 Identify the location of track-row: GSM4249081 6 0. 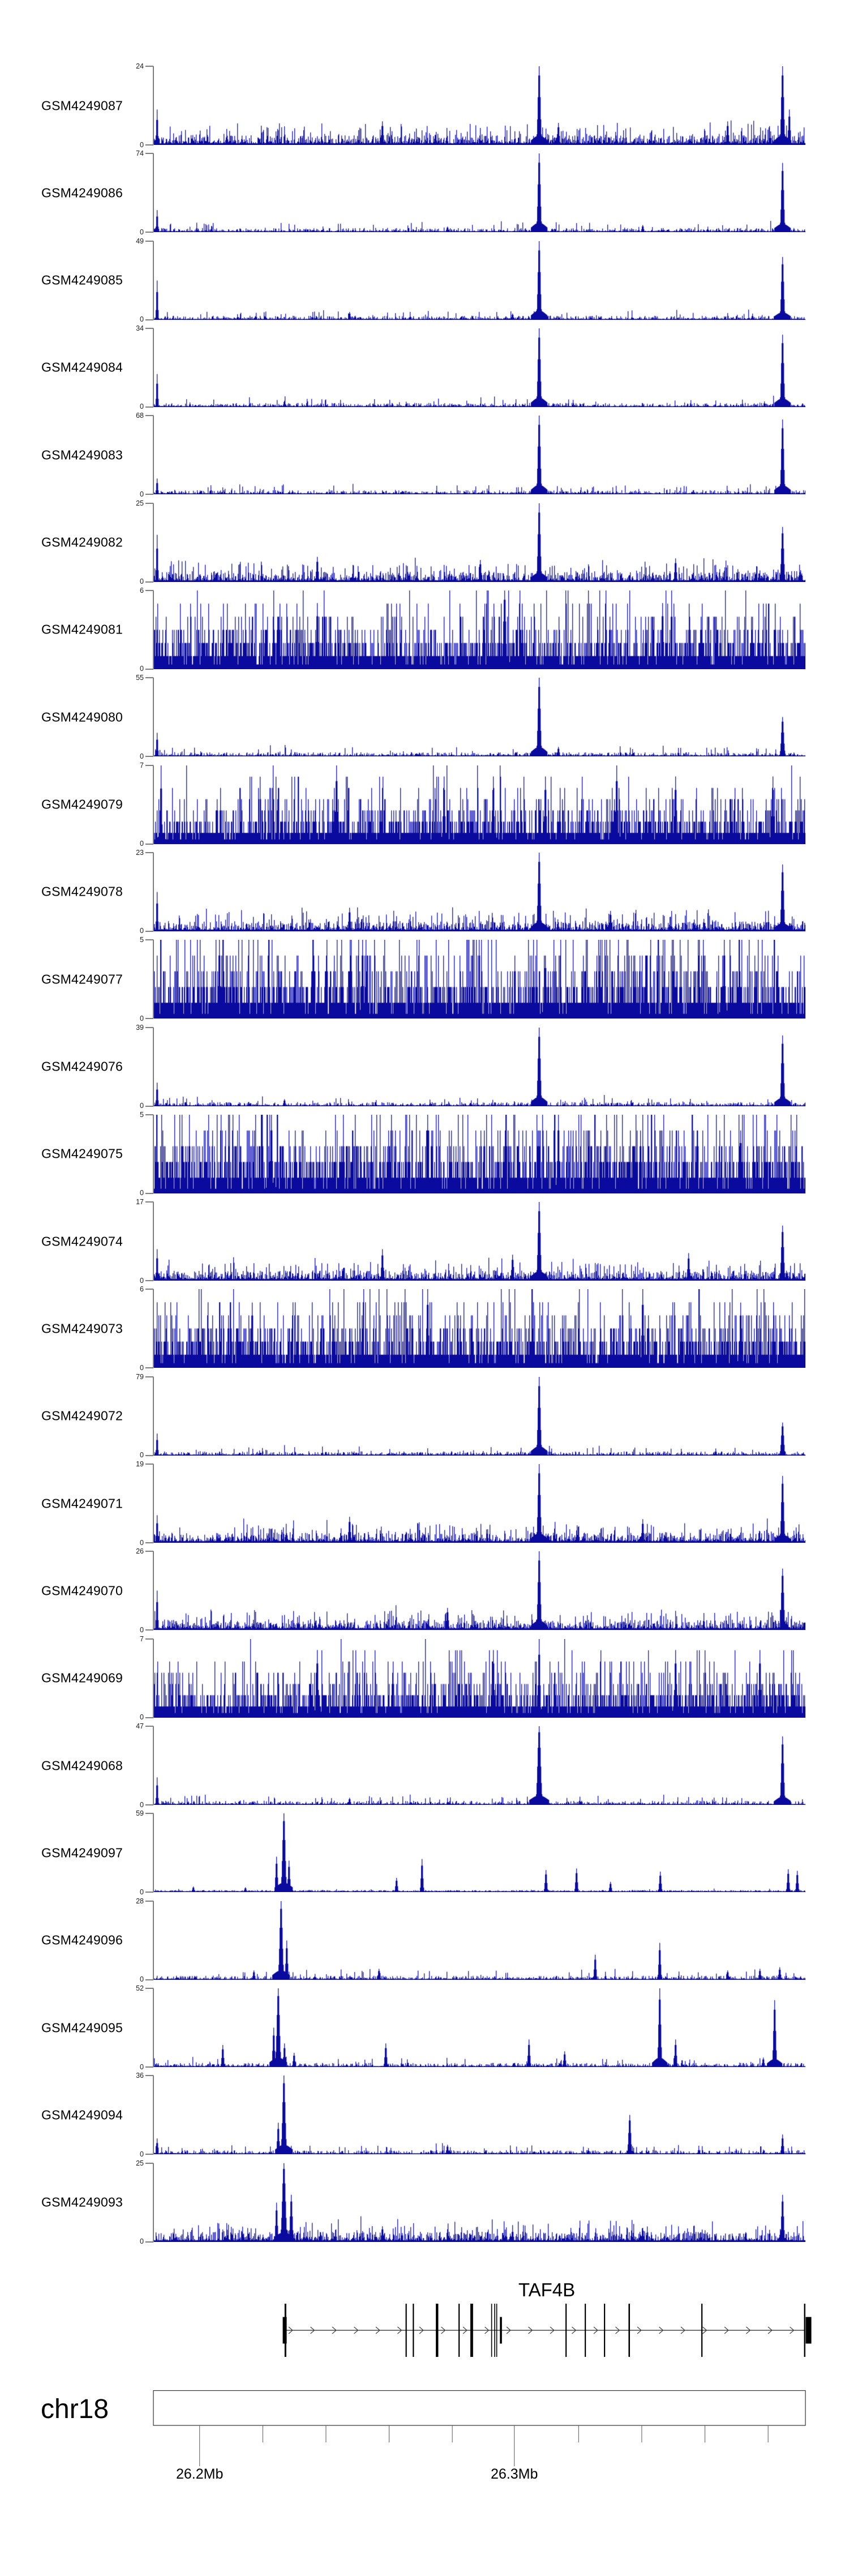
(424, 629).